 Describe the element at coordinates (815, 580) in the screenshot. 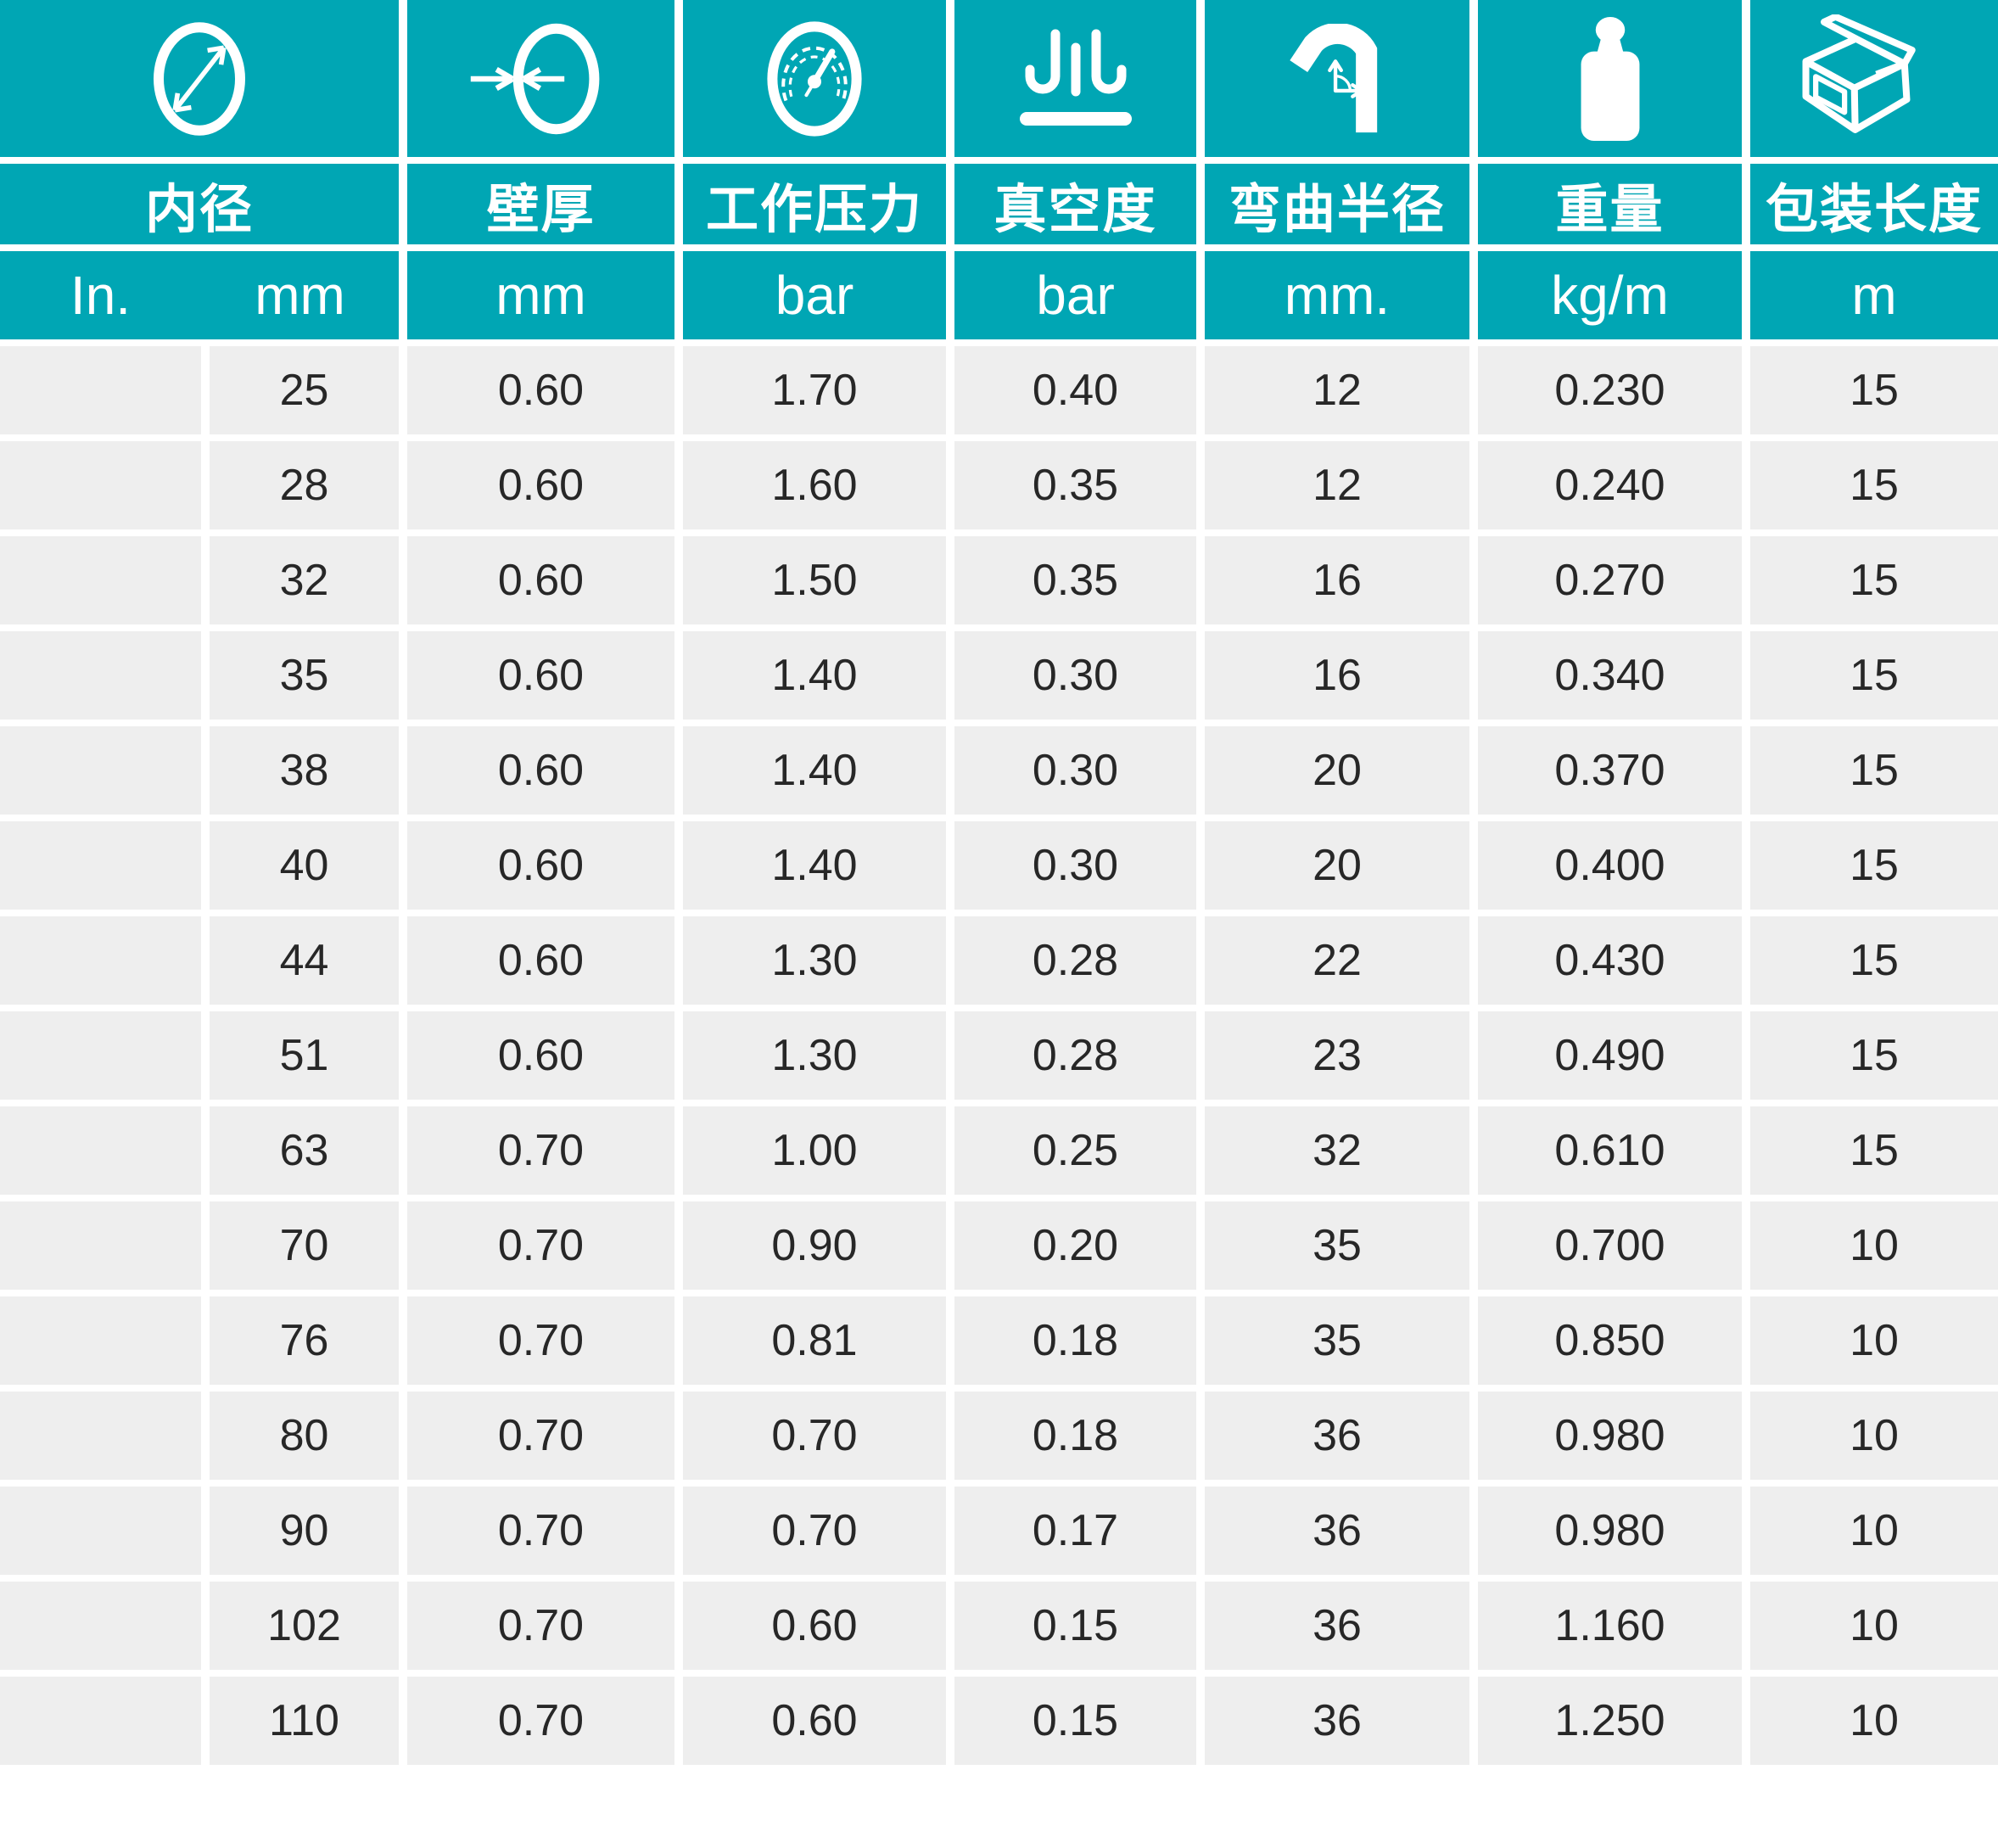

I see `cell-working-pressure: 1.50` at that location.